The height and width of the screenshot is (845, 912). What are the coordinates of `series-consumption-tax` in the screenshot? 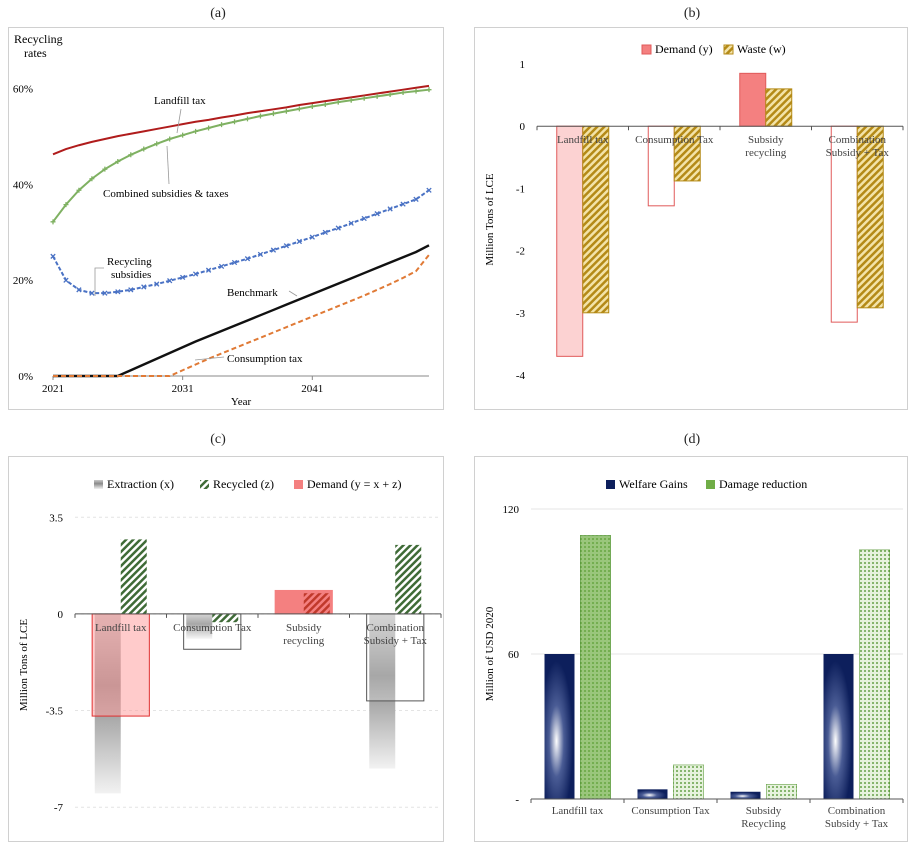 It's located at (241, 315).